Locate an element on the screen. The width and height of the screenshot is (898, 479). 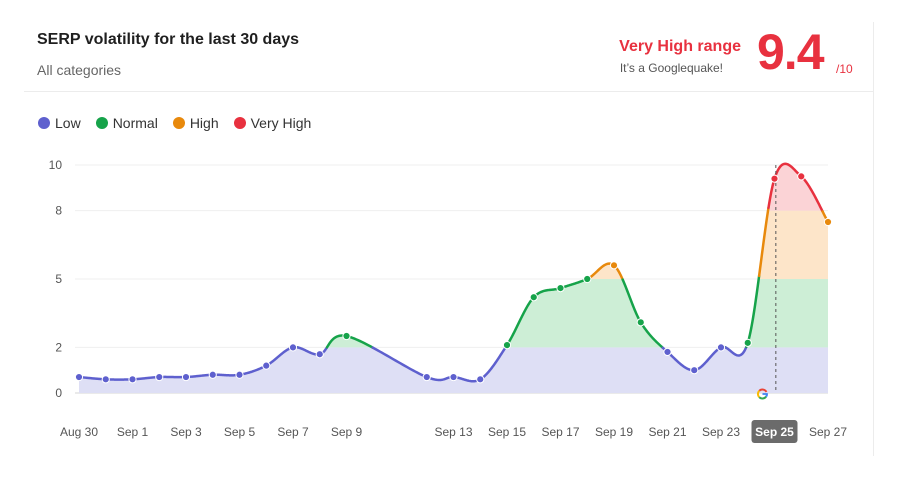
legend-label-high: High is located at coordinates (204, 123).